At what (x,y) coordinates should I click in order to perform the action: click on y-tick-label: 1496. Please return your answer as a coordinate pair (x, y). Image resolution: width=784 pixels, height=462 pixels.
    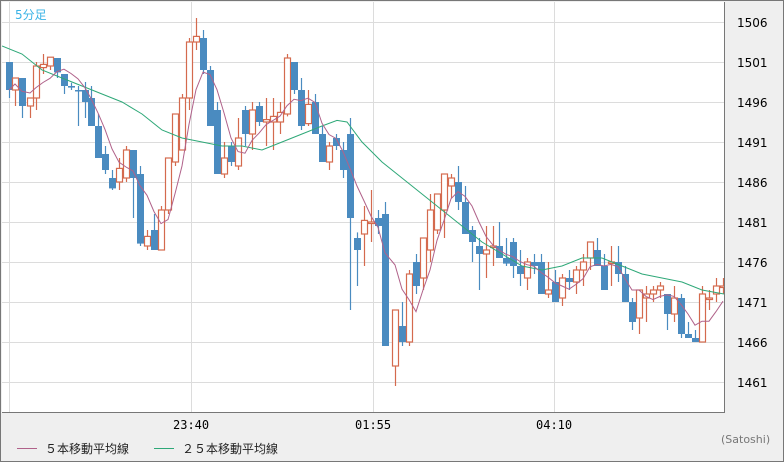
    Looking at the image, I should click on (752, 102).